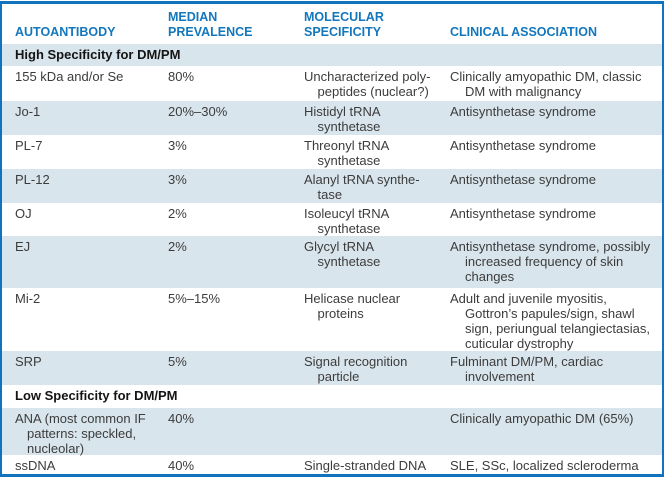 The width and height of the screenshot is (665, 478). What do you see at coordinates (332, 55) in the screenshot?
I see `section-header-high-specificity: High Specificity for DM/PM` at bounding box center [332, 55].